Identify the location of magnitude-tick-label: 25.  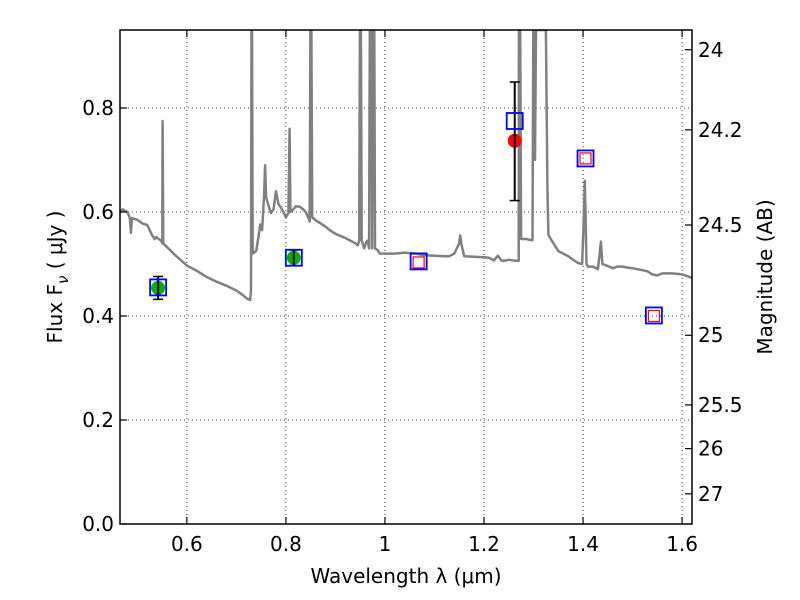
(710, 335).